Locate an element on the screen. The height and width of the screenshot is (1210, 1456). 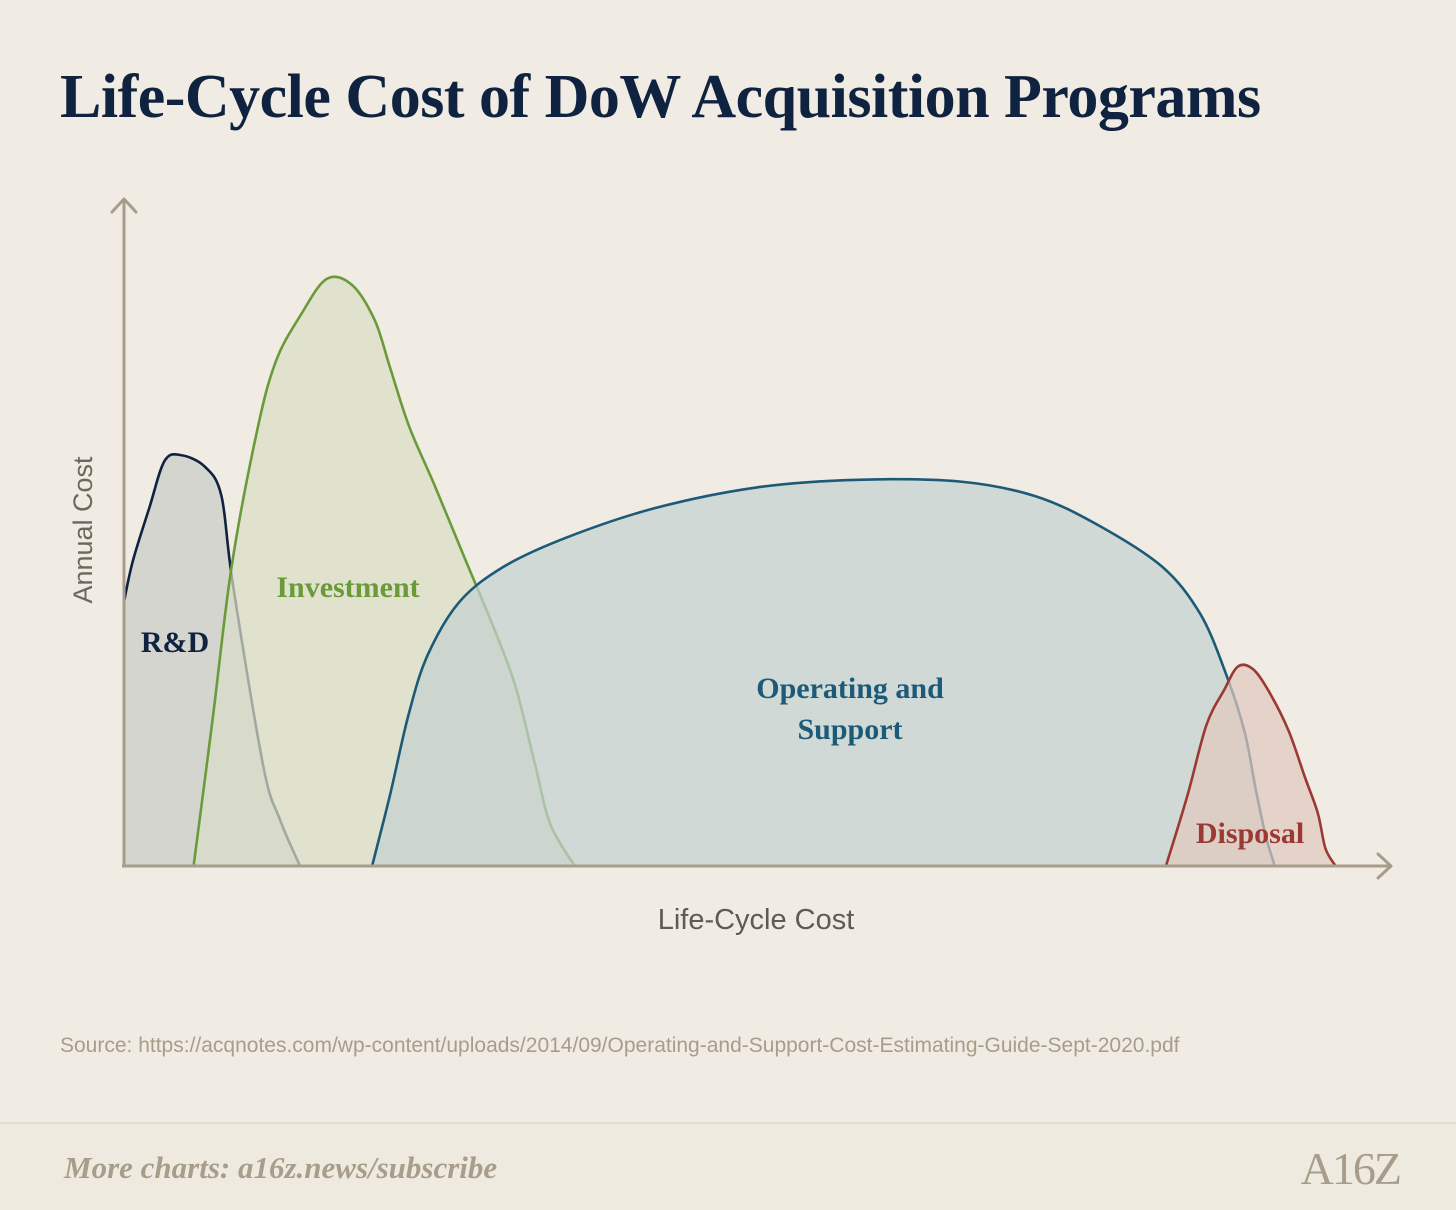
y-axis-label: Annual Cost is located at coordinates (83, 530).